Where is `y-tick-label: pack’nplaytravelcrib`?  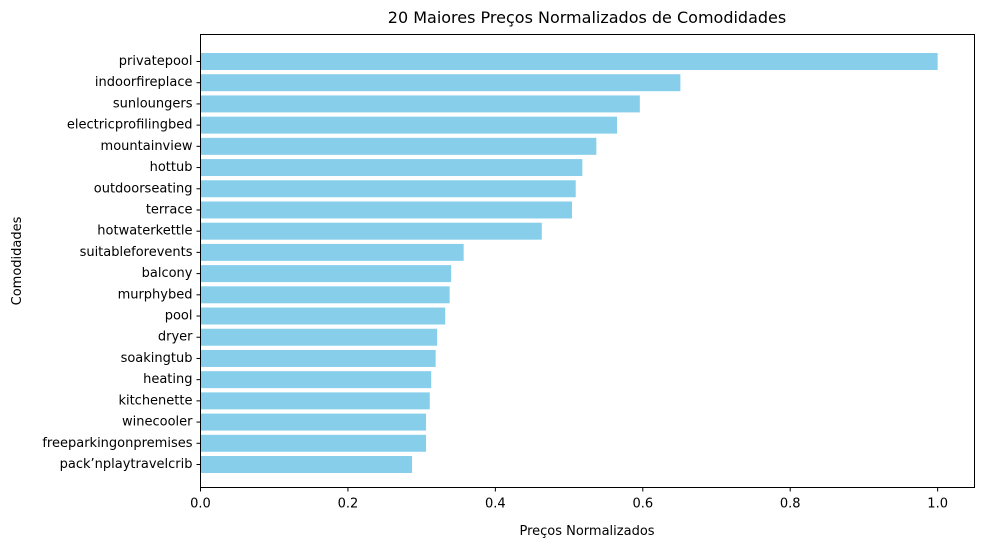
y-tick-label: pack’nplaytravelcrib is located at coordinates (126, 464).